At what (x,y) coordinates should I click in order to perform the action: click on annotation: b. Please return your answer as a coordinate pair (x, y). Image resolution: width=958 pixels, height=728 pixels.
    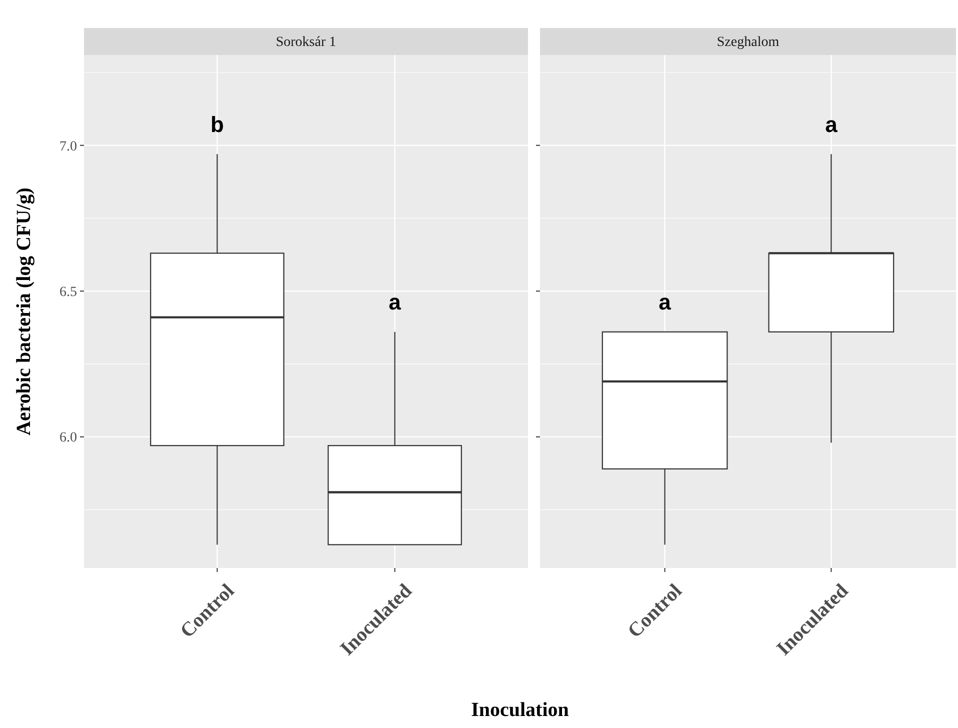
    Looking at the image, I should click on (217, 124).